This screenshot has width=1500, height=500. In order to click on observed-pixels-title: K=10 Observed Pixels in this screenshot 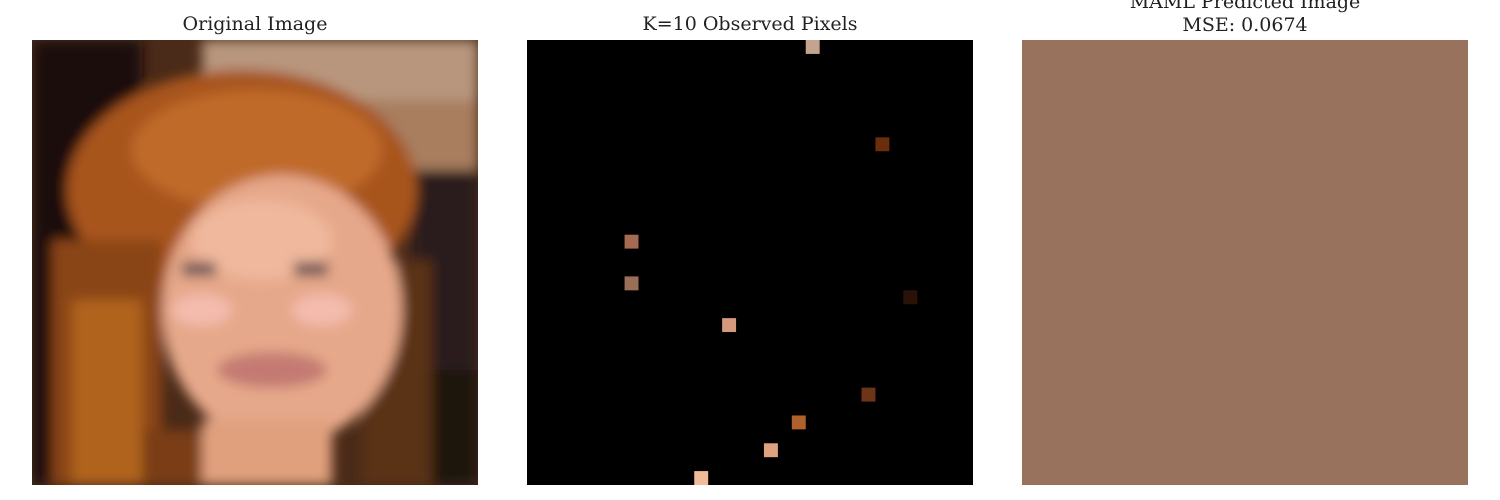, I will do `click(750, 24)`.